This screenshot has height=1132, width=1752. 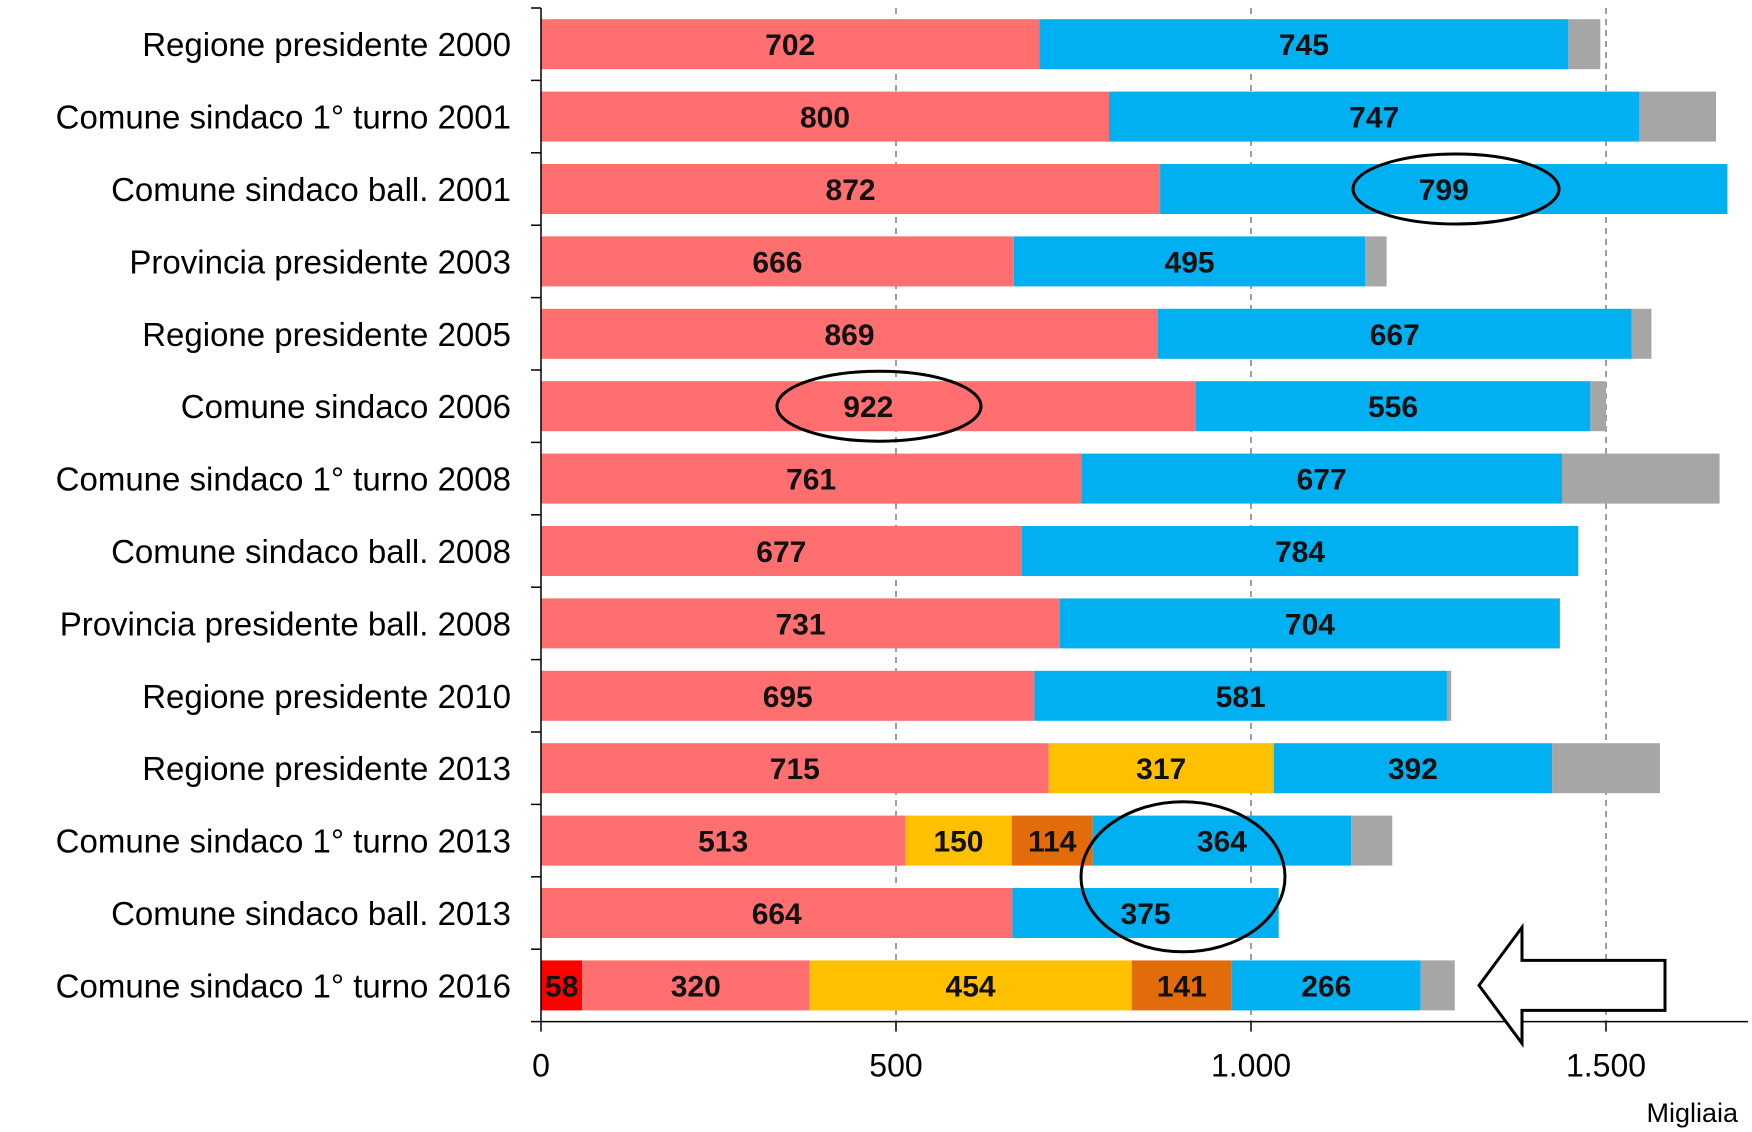 I want to click on data-label-2-4: 799, so click(x=1444, y=190).